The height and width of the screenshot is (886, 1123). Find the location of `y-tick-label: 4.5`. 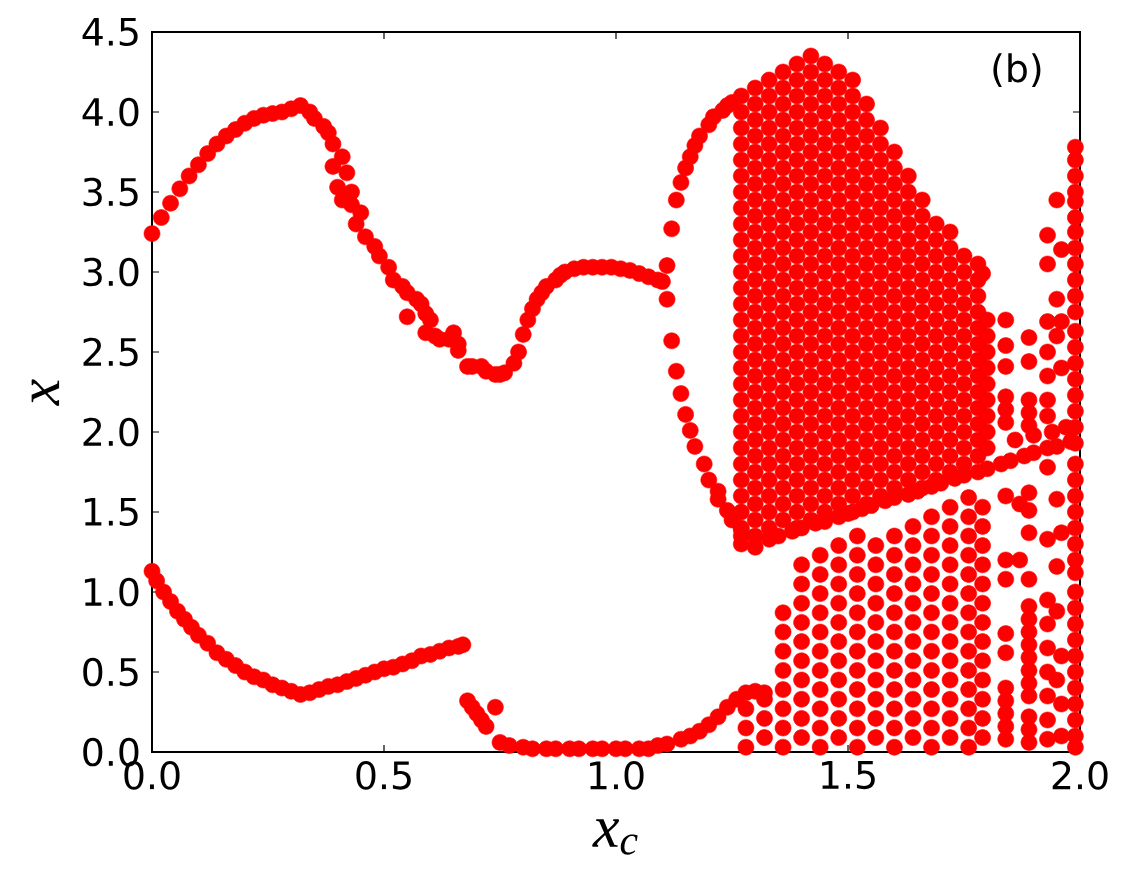

y-tick-label: 4.5 is located at coordinates (110, 32).